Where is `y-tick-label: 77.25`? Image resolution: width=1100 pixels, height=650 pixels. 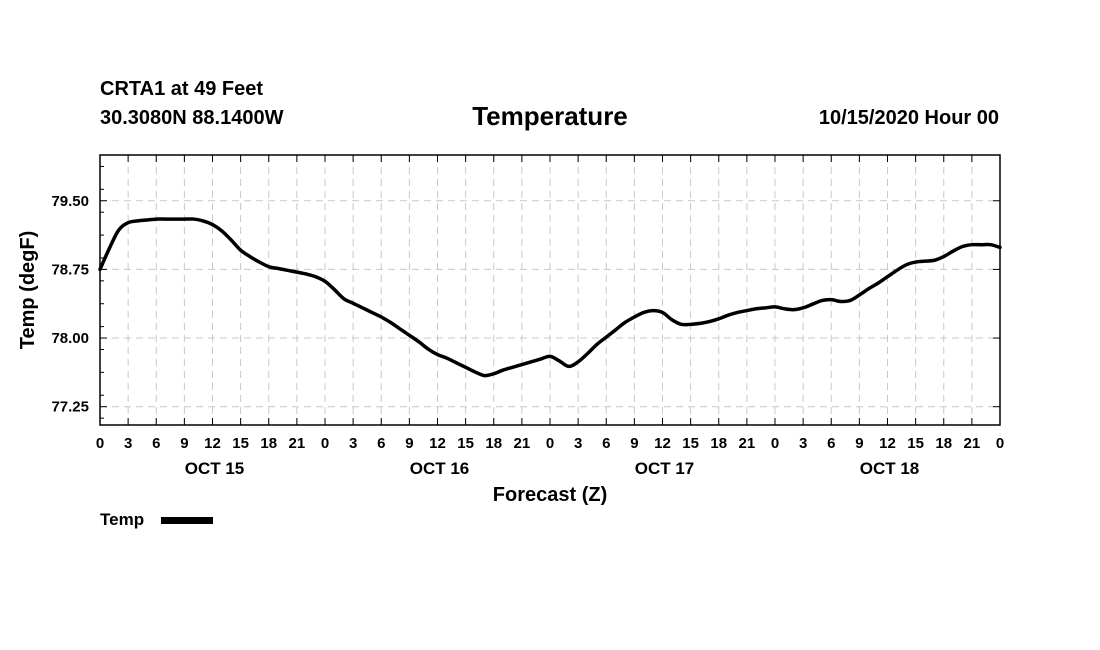
y-tick-label: 77.25 is located at coordinates (70, 407).